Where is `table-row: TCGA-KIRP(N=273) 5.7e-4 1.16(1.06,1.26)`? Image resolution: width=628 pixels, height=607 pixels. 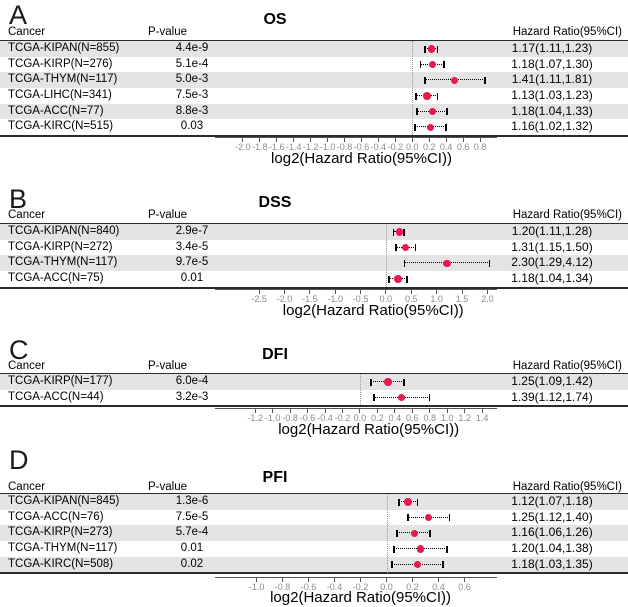
table-row: TCGA-KIRP(N=273) 5.7e-4 1.16(1.06,1.26) is located at coordinates (314, 533).